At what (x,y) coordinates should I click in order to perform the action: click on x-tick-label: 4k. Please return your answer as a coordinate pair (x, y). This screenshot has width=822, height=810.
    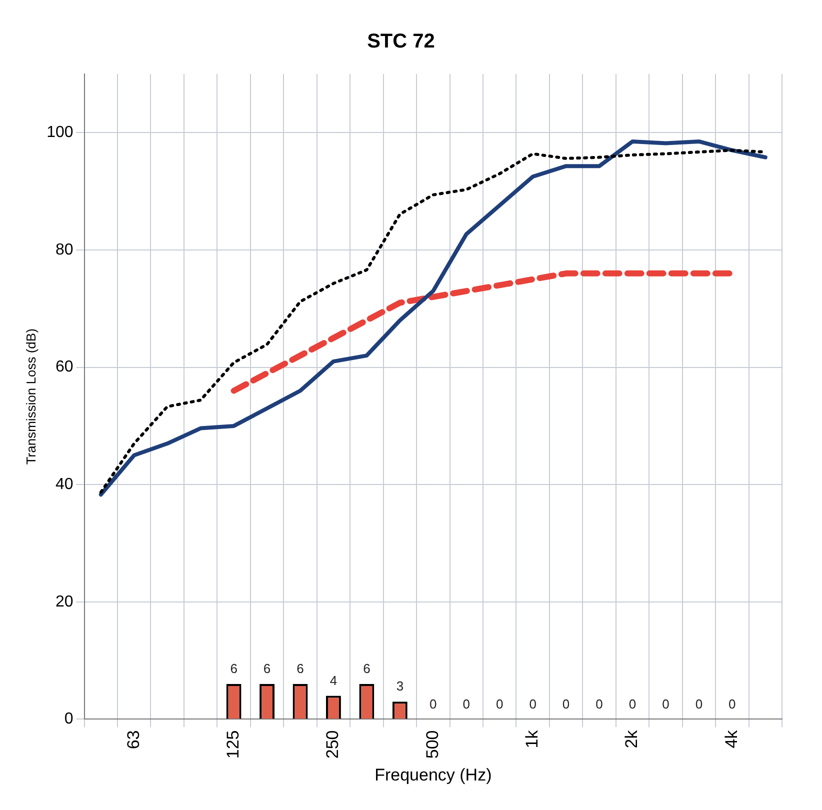
    Looking at the image, I should click on (731, 739).